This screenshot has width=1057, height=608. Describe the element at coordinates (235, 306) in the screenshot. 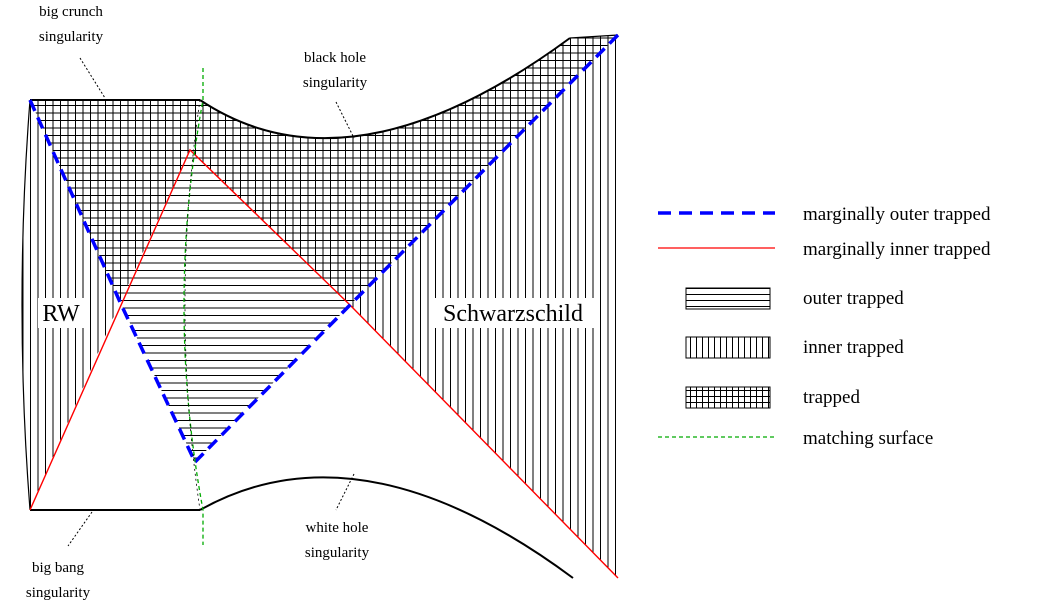

I see `outer-trapped-region` at that location.